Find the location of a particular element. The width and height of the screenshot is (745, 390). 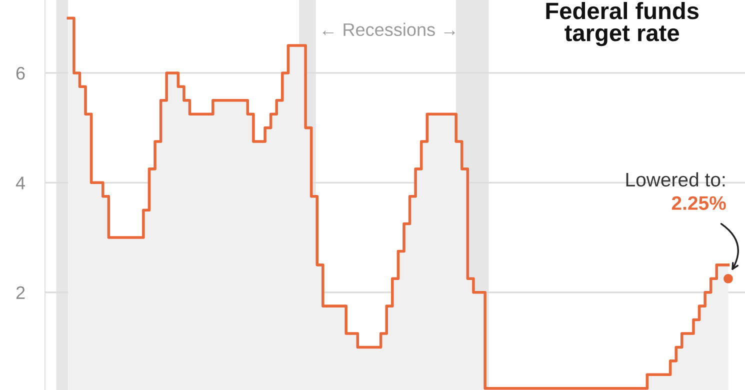

y-tick-label: 6 is located at coordinates (20, 73).